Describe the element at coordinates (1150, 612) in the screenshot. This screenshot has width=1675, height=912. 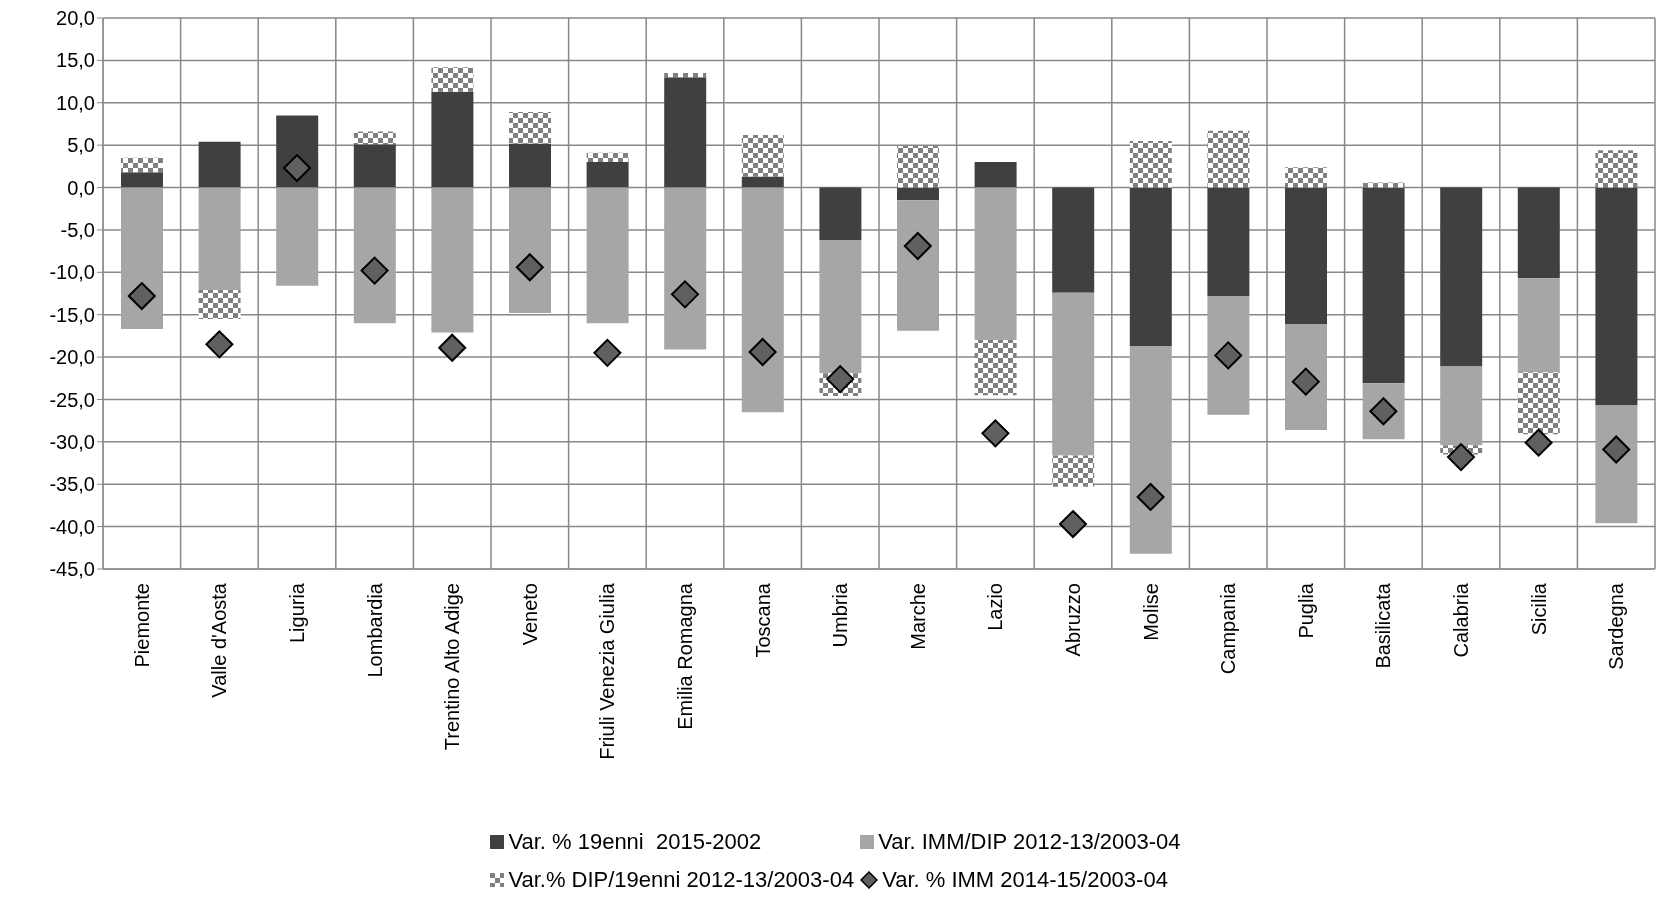
I see `x-tick-label: Molise` at that location.